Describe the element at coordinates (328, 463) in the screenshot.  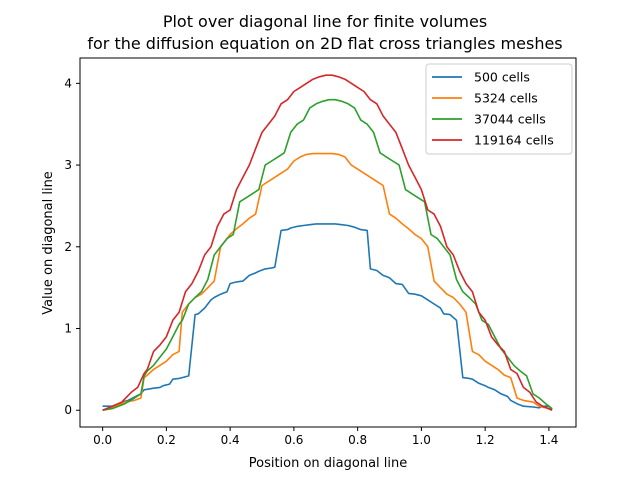
I see `x-axis-label: Position on diagonal line` at that location.